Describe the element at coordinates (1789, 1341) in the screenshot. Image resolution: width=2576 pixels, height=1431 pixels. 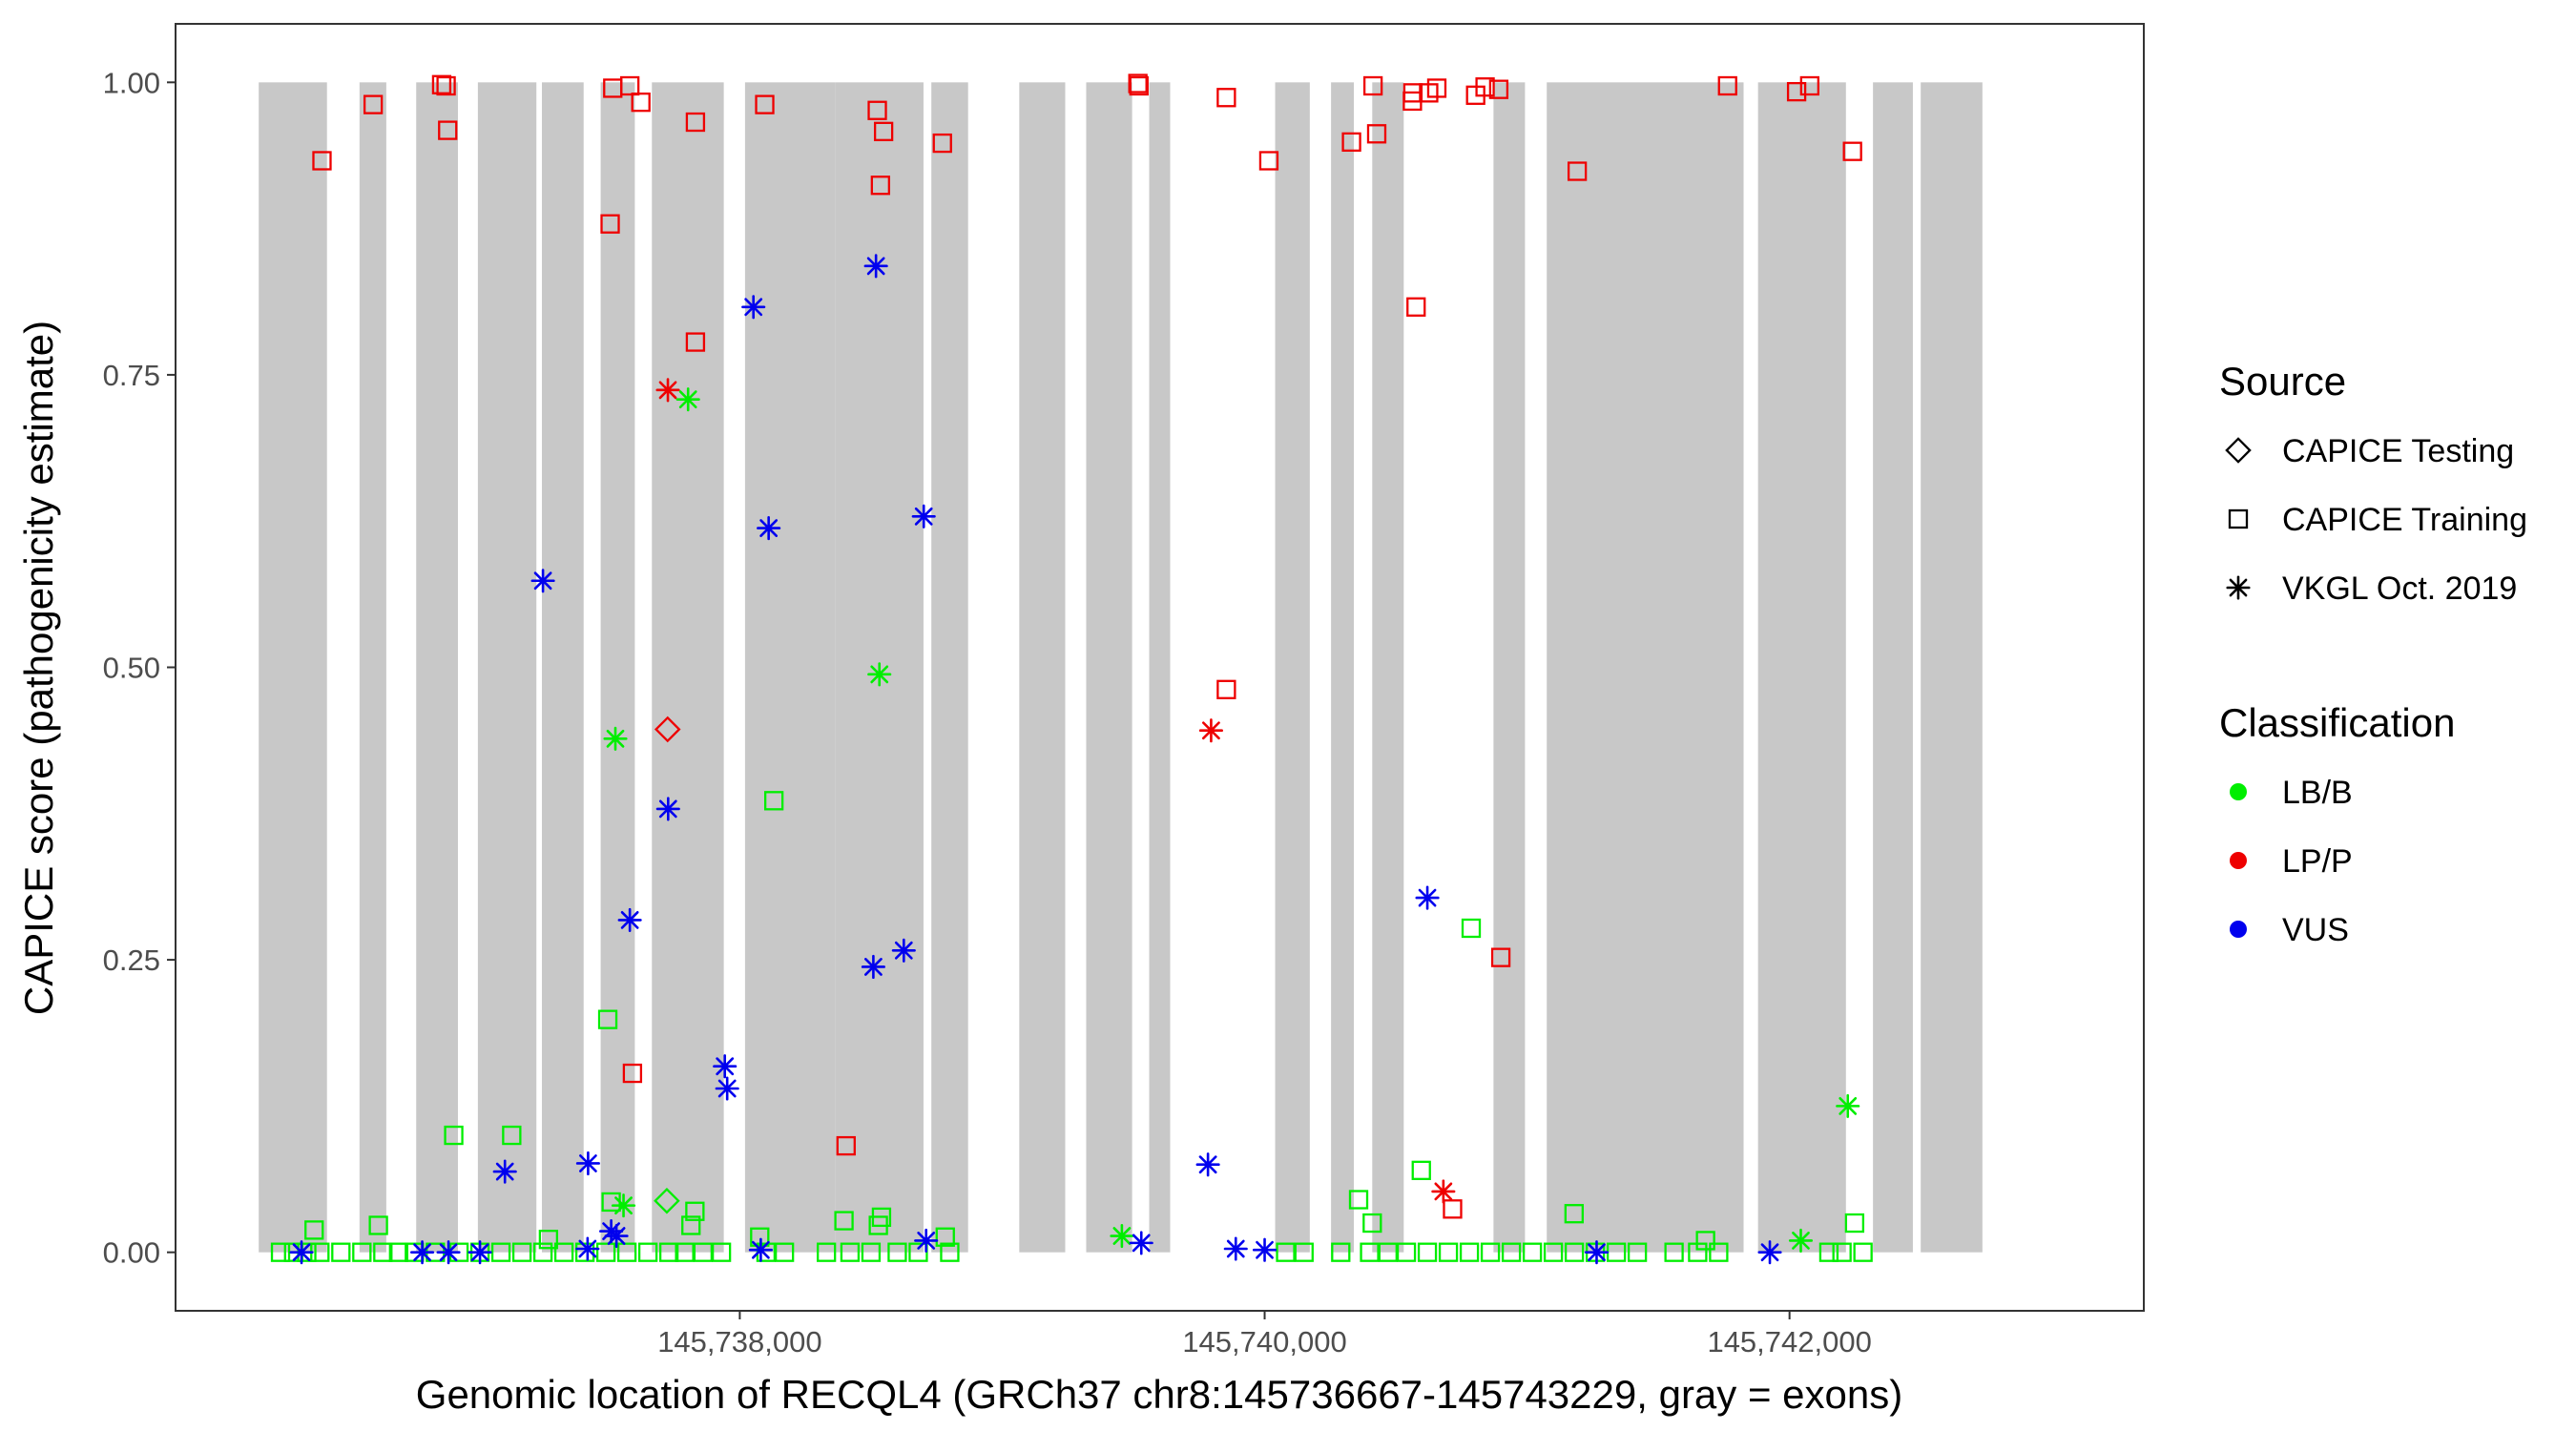
I see `x-tick-label: 145,742,000` at that location.